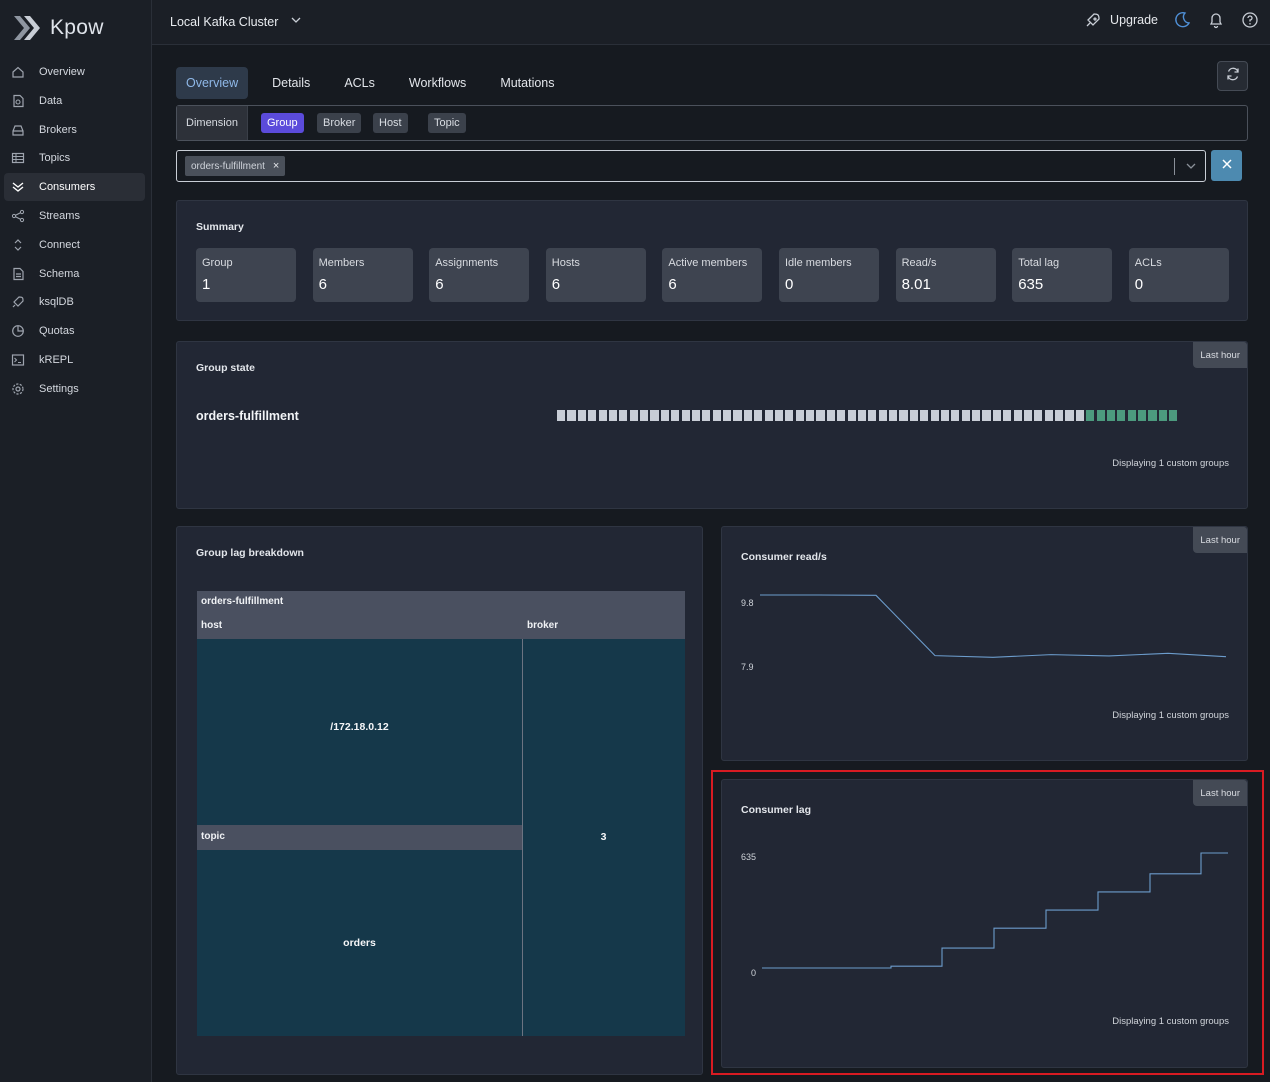  What do you see at coordinates (995, 910) in the screenshot?
I see `series-line` at bounding box center [995, 910].